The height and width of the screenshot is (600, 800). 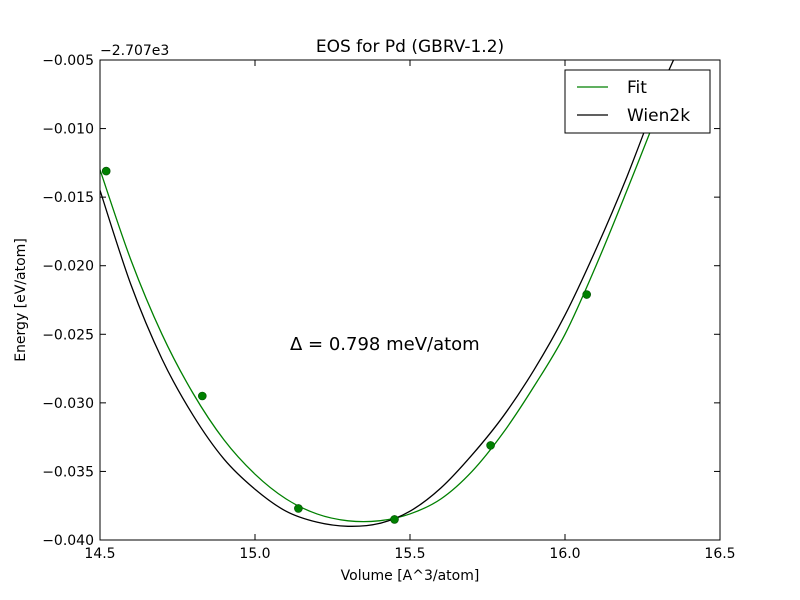 What do you see at coordinates (68, 541) in the screenshot?
I see `y-tick-label: −0.040` at bounding box center [68, 541].